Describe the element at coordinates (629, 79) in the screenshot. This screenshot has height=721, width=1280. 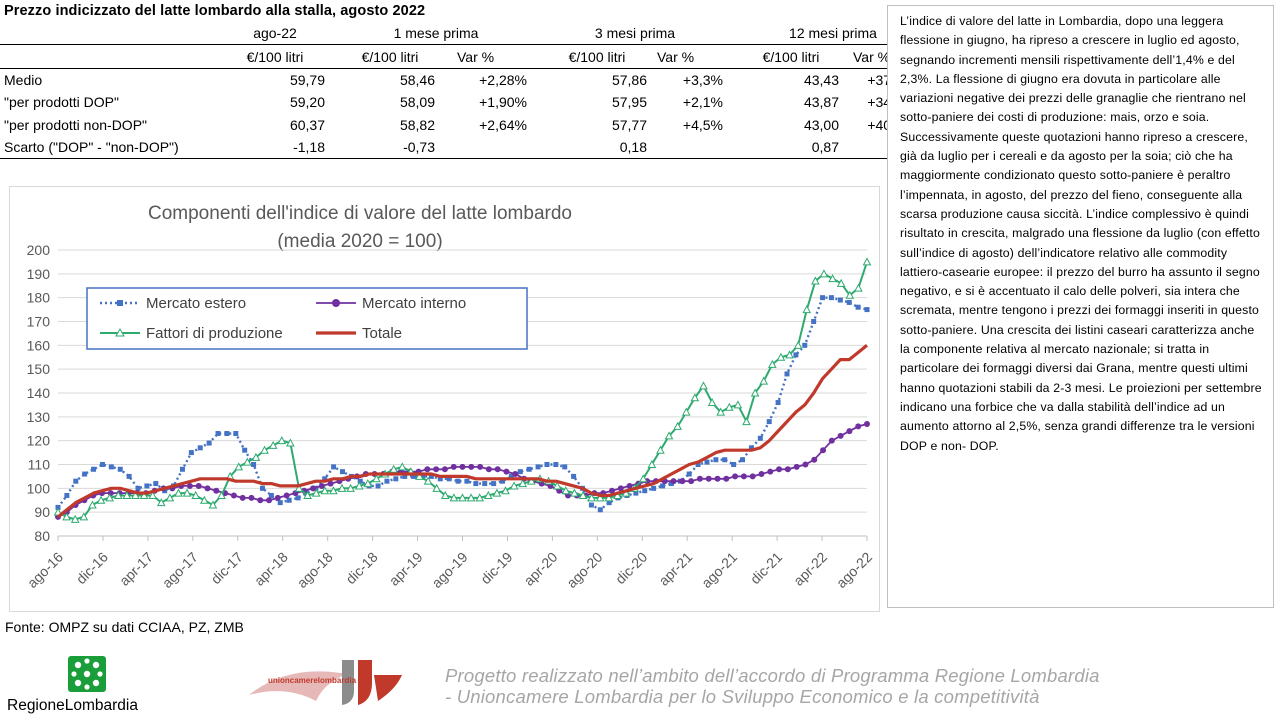
I see `cell: 57,86` at that location.